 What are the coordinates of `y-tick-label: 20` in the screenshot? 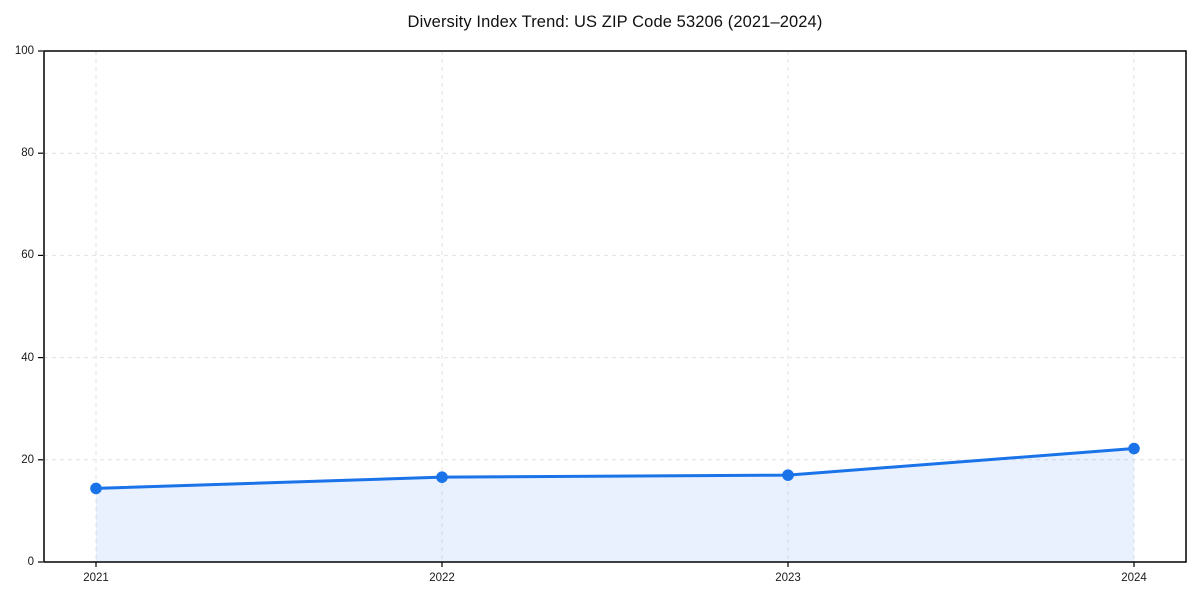 It's located at (27, 459).